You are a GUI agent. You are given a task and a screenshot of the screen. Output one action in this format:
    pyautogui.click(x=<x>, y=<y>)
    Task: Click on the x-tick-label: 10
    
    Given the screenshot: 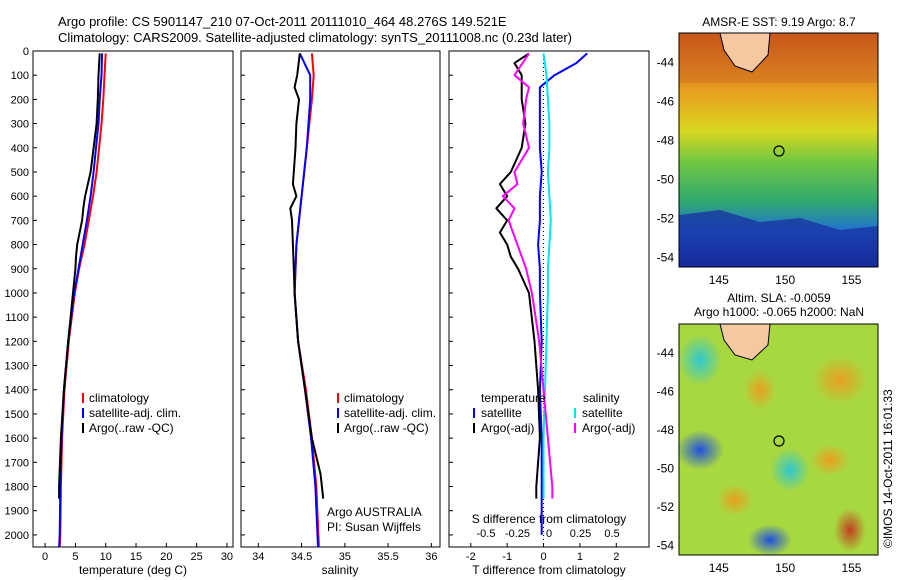 What is the action you would take?
    pyautogui.click(x=106, y=557)
    